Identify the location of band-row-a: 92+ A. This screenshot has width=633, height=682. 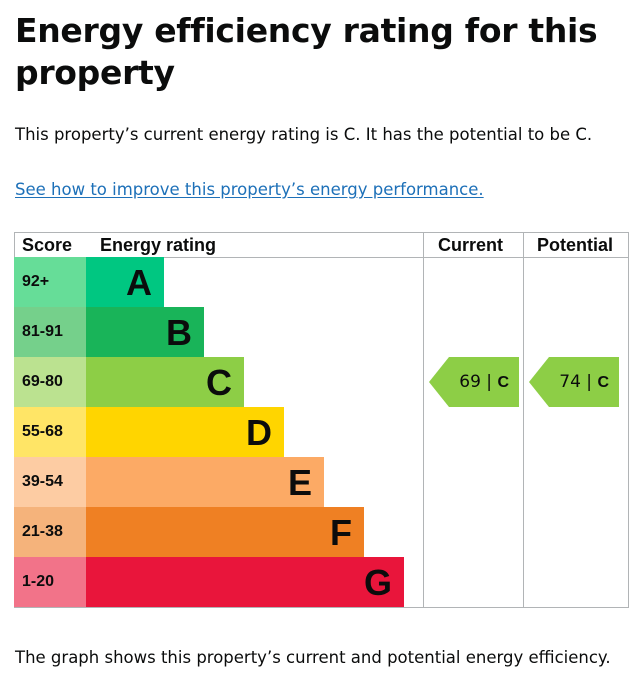
(218, 282).